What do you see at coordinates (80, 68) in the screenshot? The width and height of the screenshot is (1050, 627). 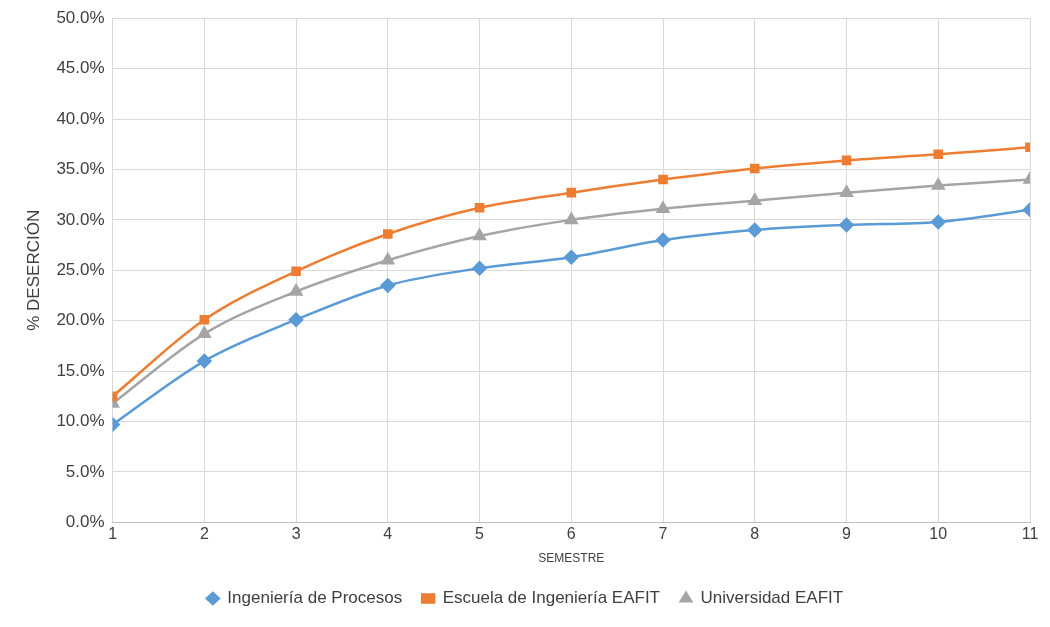 I see `y-tick-label: 45.0%` at bounding box center [80, 68].